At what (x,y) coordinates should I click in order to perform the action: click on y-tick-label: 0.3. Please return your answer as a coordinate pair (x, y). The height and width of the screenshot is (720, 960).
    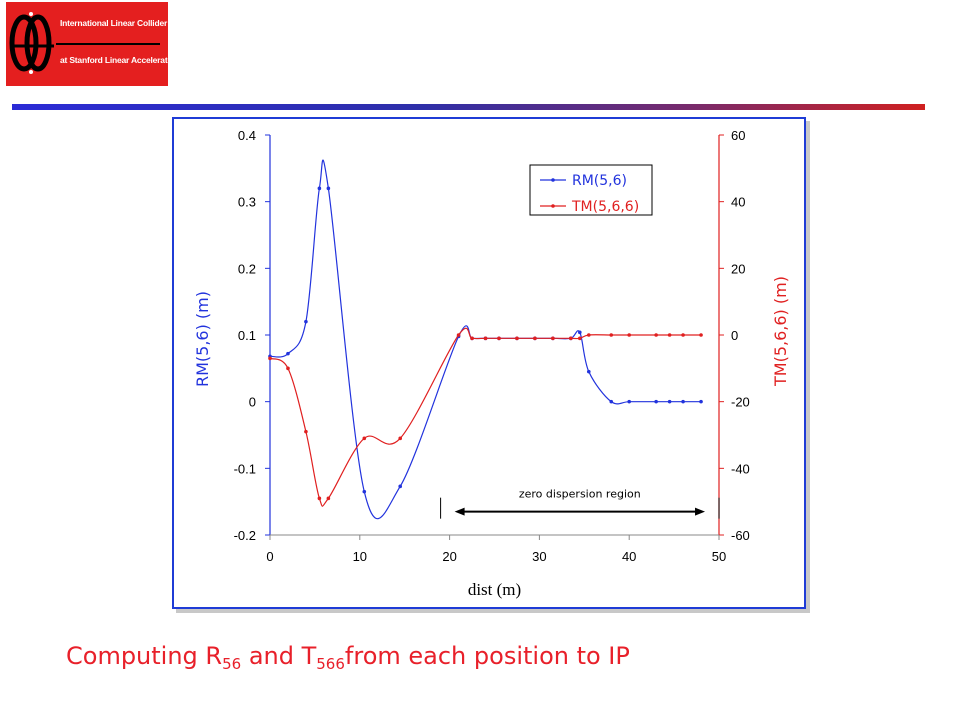
    Looking at the image, I should click on (247, 202).